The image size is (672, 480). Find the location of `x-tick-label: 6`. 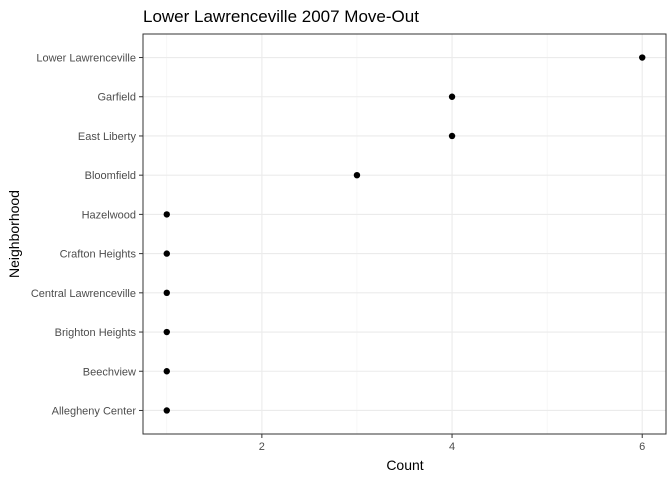

x-tick-label: 6 is located at coordinates (642, 447).